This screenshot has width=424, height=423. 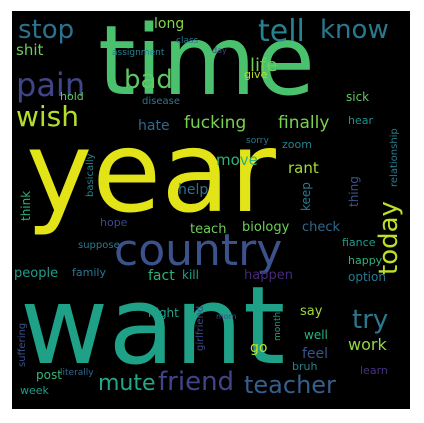 What do you see at coordinates (90, 175) in the screenshot?
I see `word-basically: basically` at bounding box center [90, 175].